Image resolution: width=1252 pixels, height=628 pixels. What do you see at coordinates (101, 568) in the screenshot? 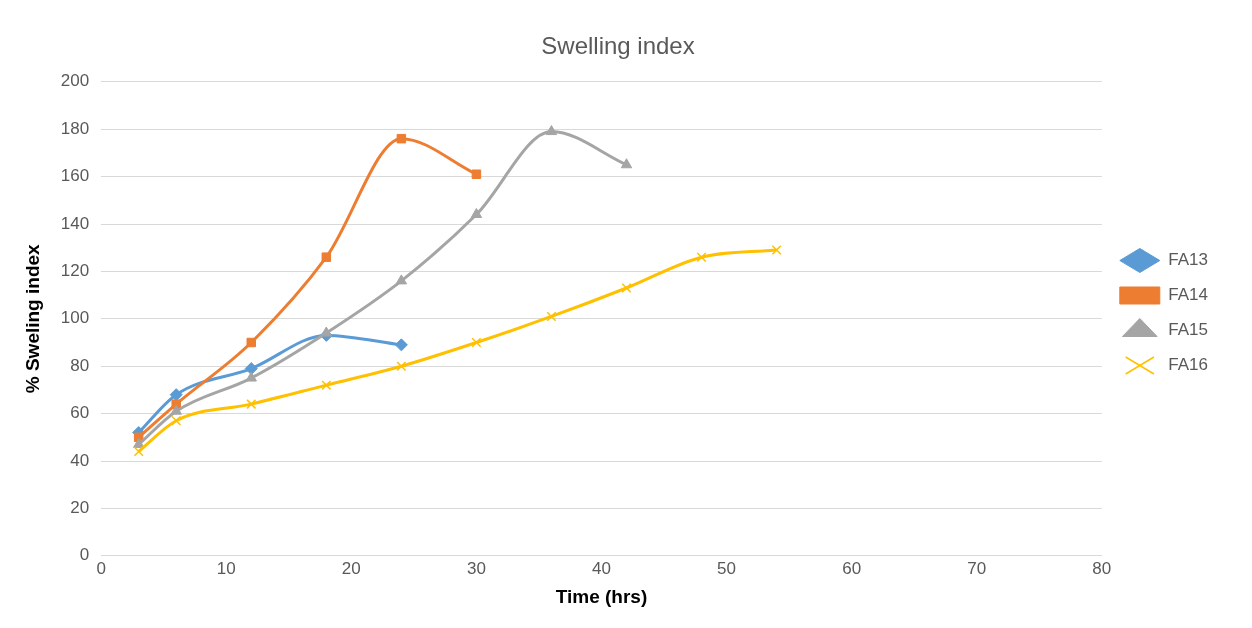
I see `x-tick-label: 0` at bounding box center [101, 568].